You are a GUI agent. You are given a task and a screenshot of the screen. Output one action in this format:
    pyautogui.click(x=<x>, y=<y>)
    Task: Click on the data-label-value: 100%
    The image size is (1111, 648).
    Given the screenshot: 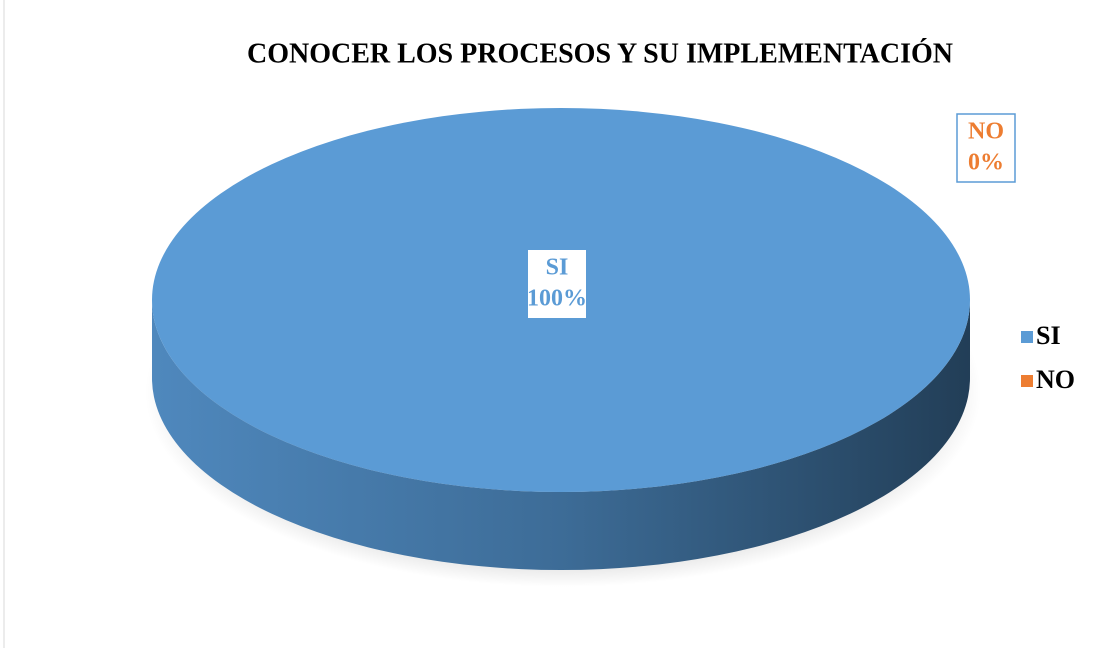 What is the action you would take?
    pyautogui.click(x=557, y=299)
    